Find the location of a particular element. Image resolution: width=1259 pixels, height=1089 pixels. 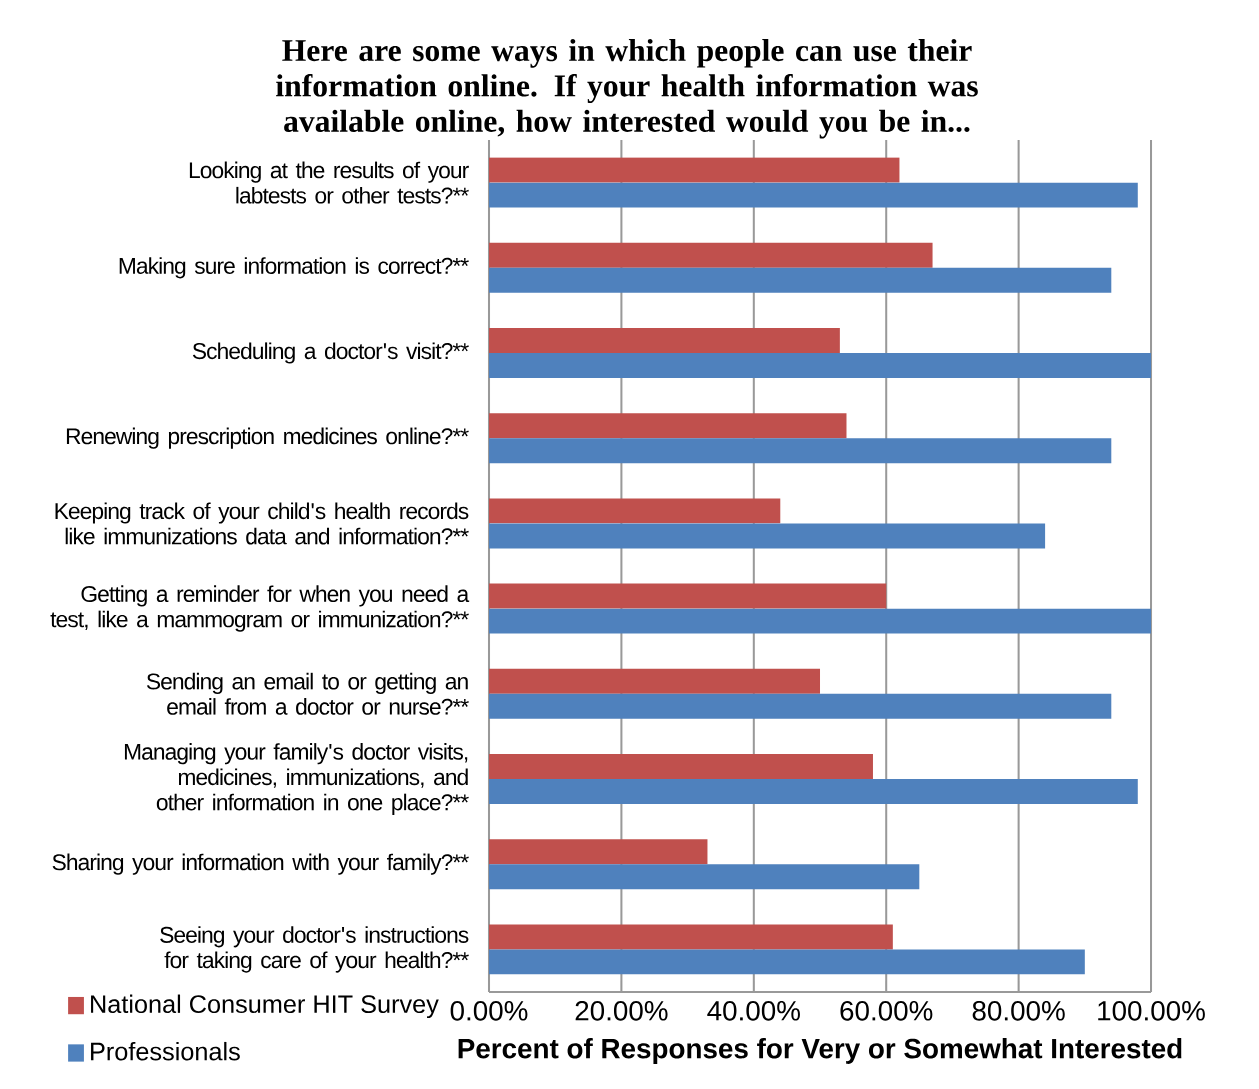

legend-label: Professionals is located at coordinates (165, 1051).